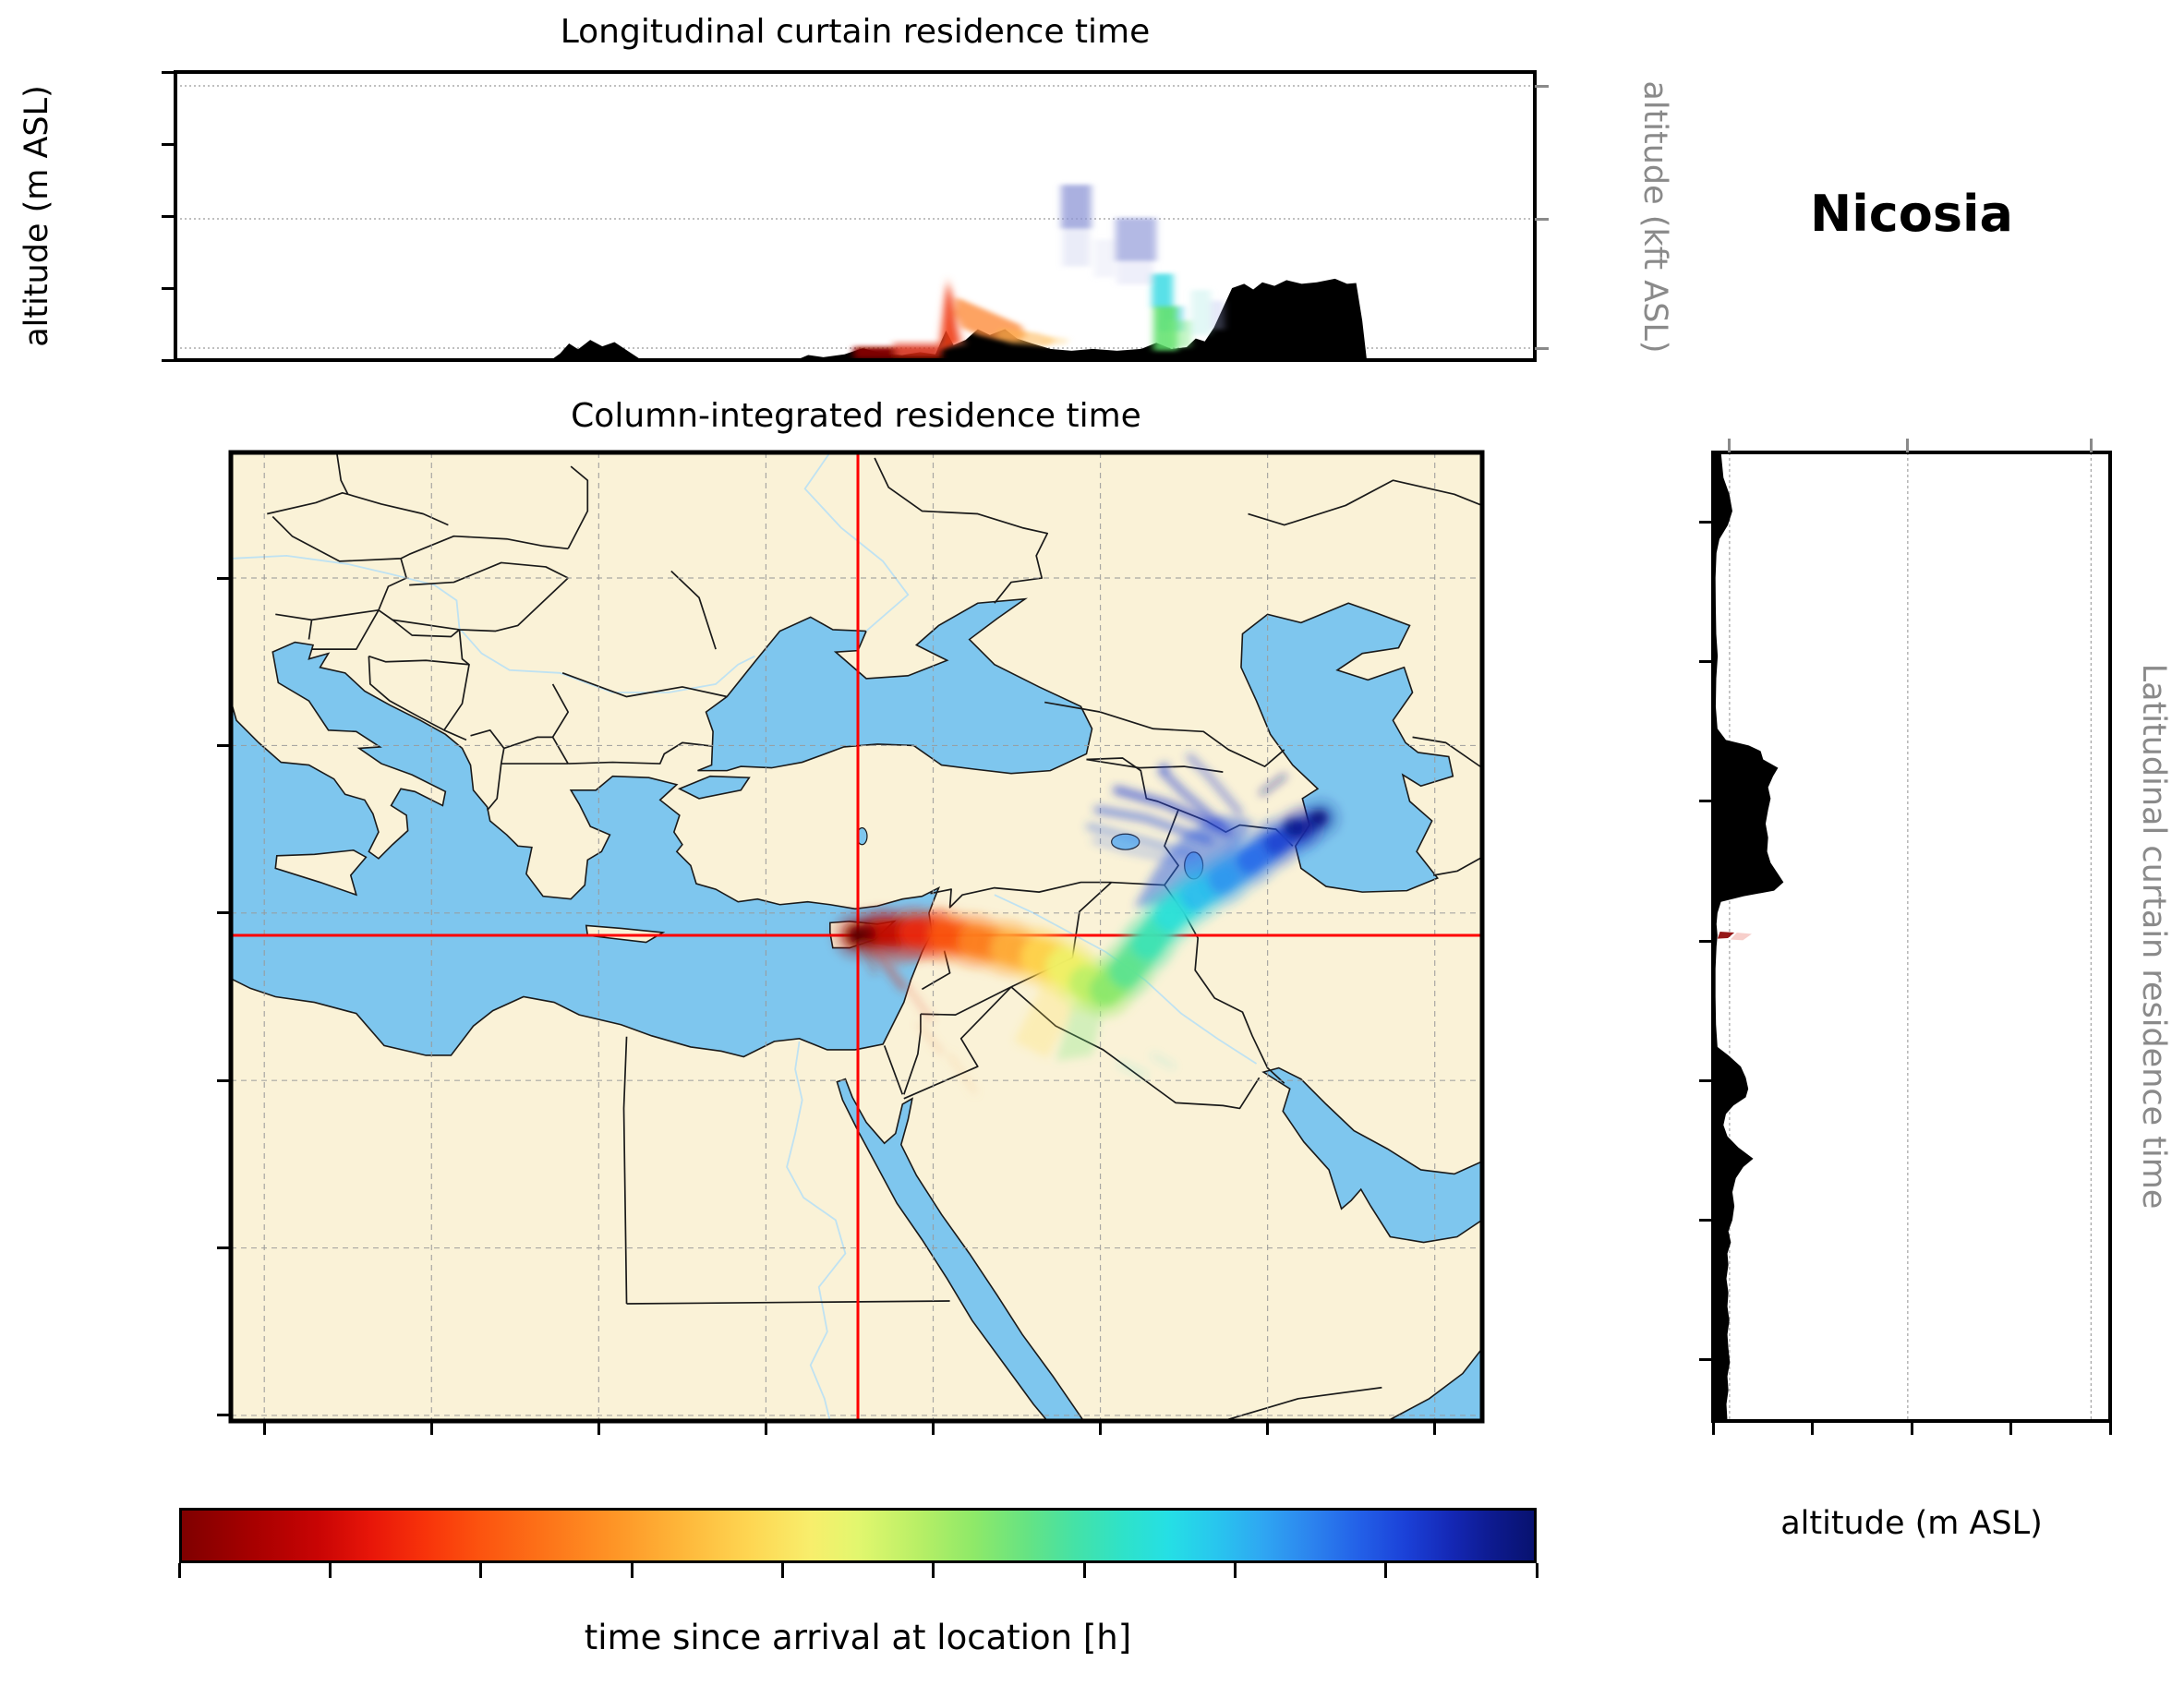 This screenshot has height=1698, width=2184. What do you see at coordinates (1654, 217) in the screenshot?
I see `longitudinal-ylabel-right: altitude (kft ASL)` at bounding box center [1654, 217].